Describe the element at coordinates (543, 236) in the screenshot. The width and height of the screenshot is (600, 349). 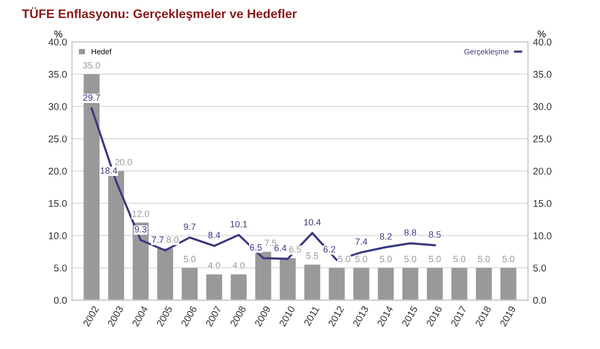
I see `y2-tick-label: 10.0` at that location.